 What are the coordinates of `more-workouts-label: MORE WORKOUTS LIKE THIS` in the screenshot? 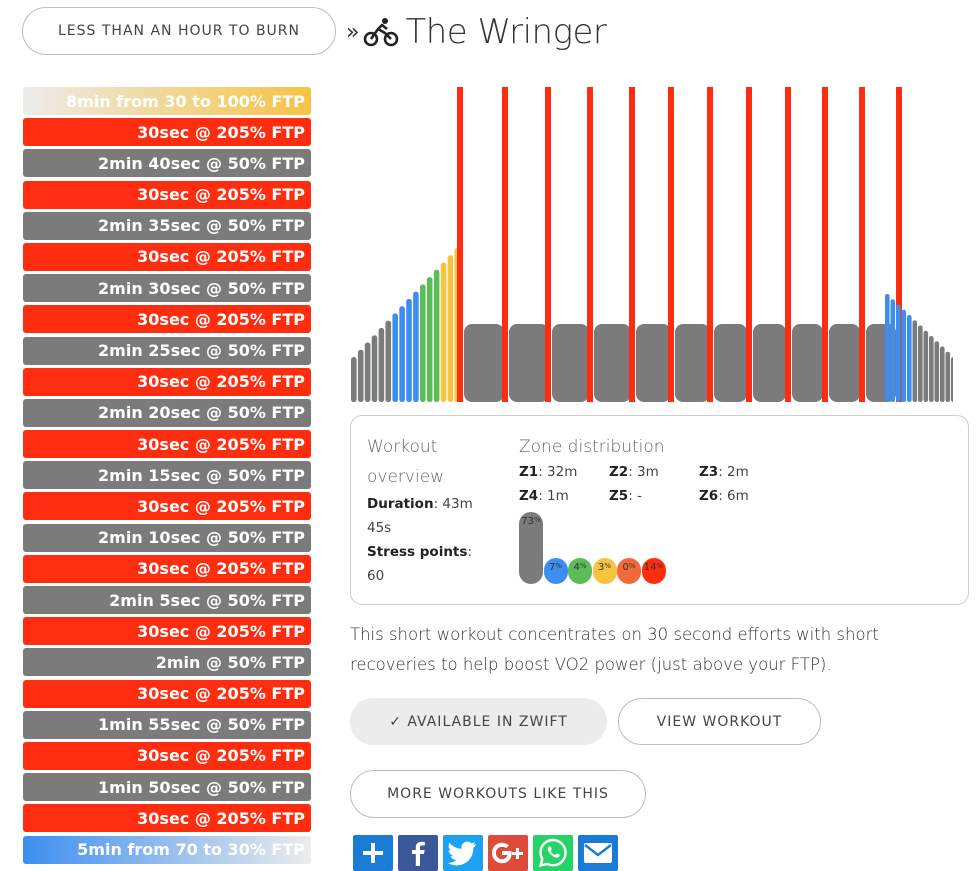 It's located at (498, 794).